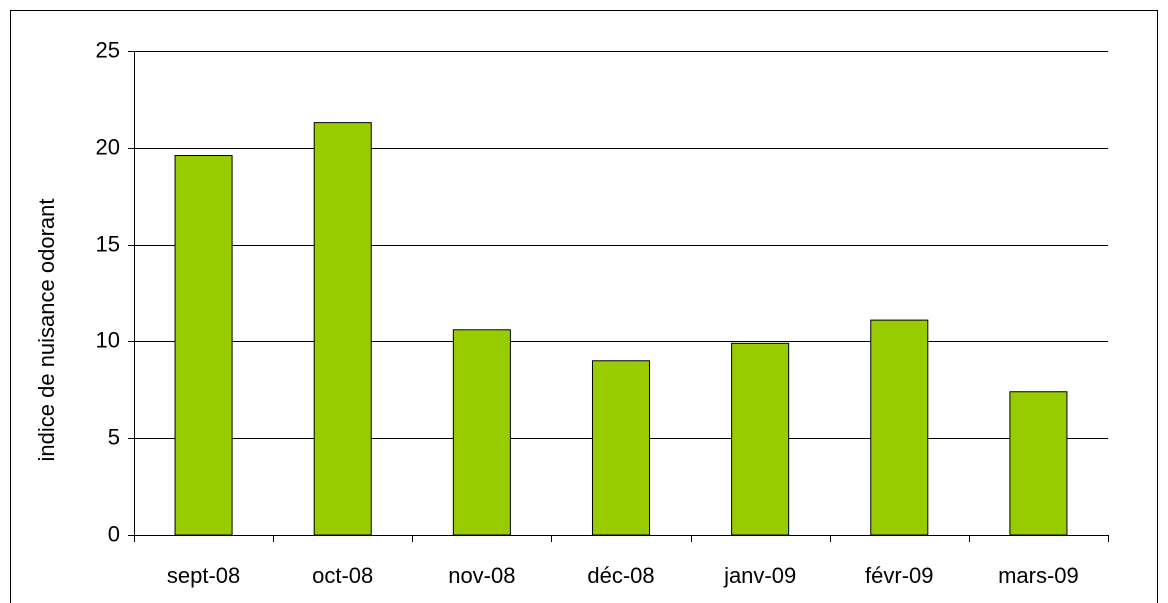 The height and width of the screenshot is (603, 1168). What do you see at coordinates (620, 575) in the screenshot?
I see `x-tick-label: déc-08` at bounding box center [620, 575].